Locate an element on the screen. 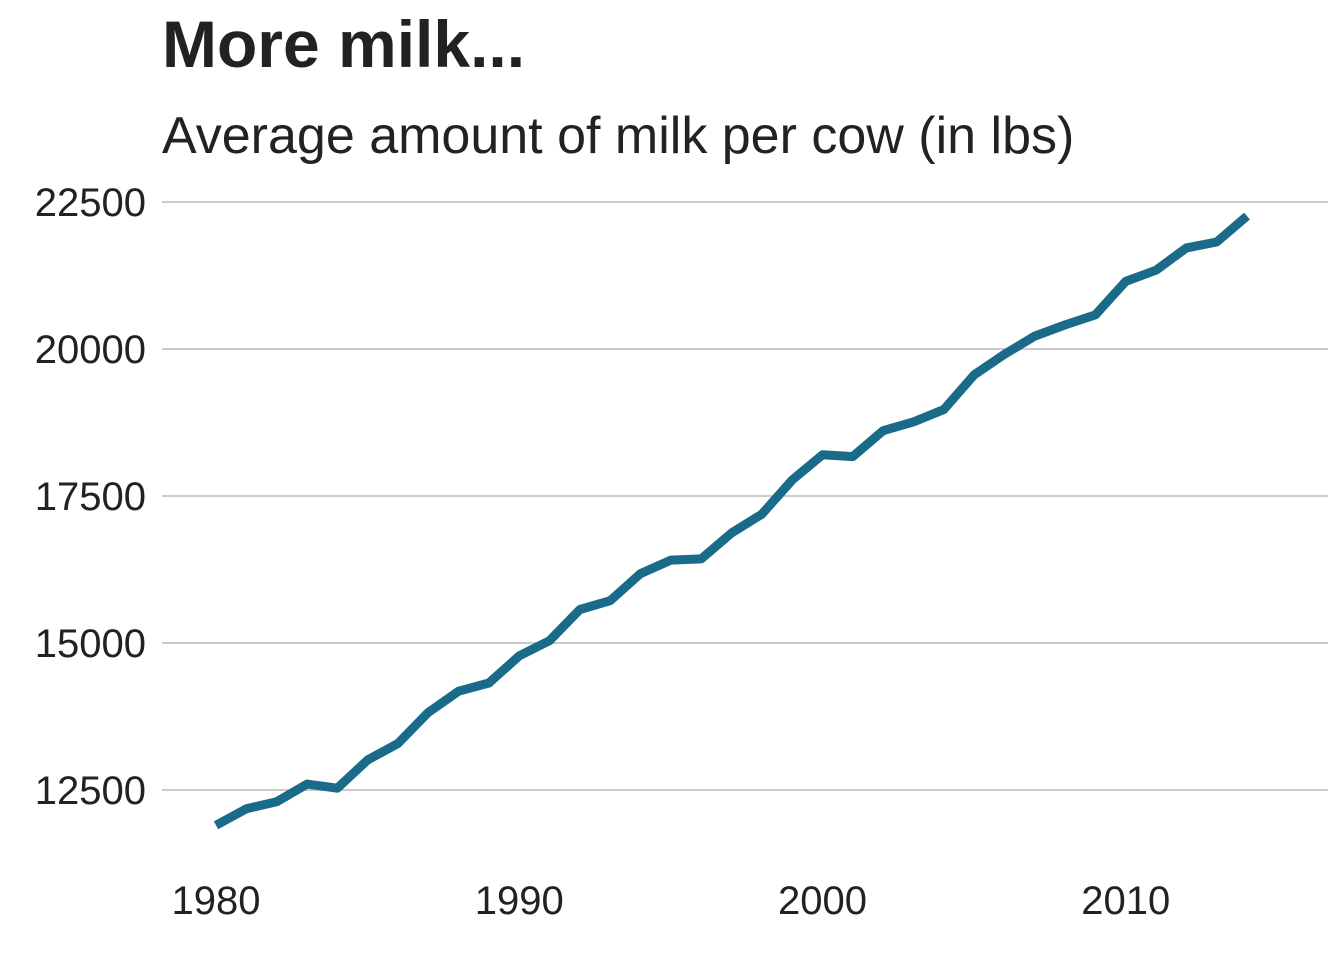 Image resolution: width=1344 pixels, height=960 pixels. y-tick-label-20000: 20000 is located at coordinates (90, 350).